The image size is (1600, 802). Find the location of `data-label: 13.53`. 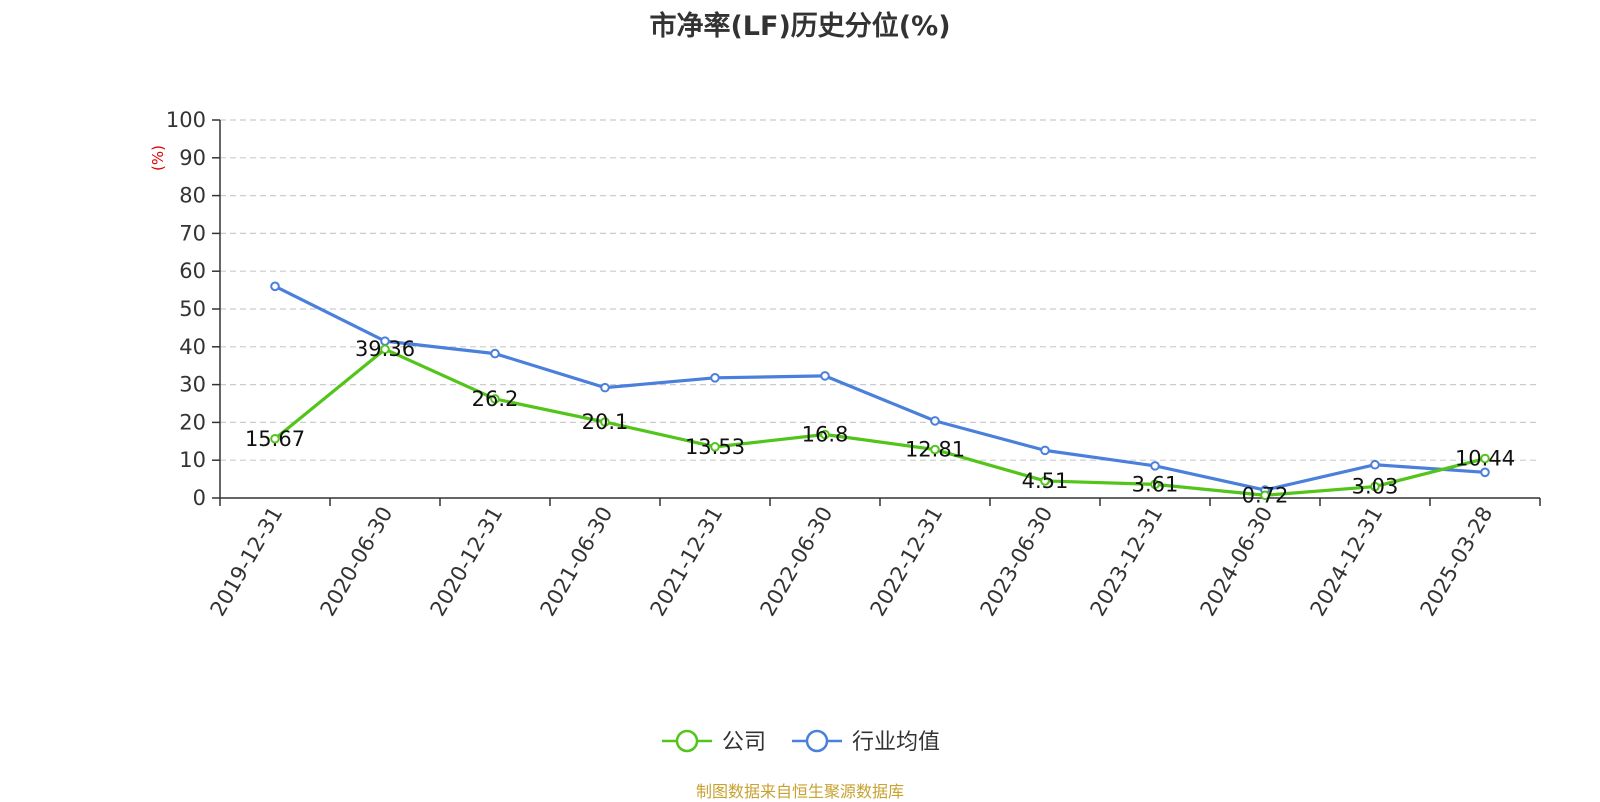

data-label: 13.53 is located at coordinates (715, 447).